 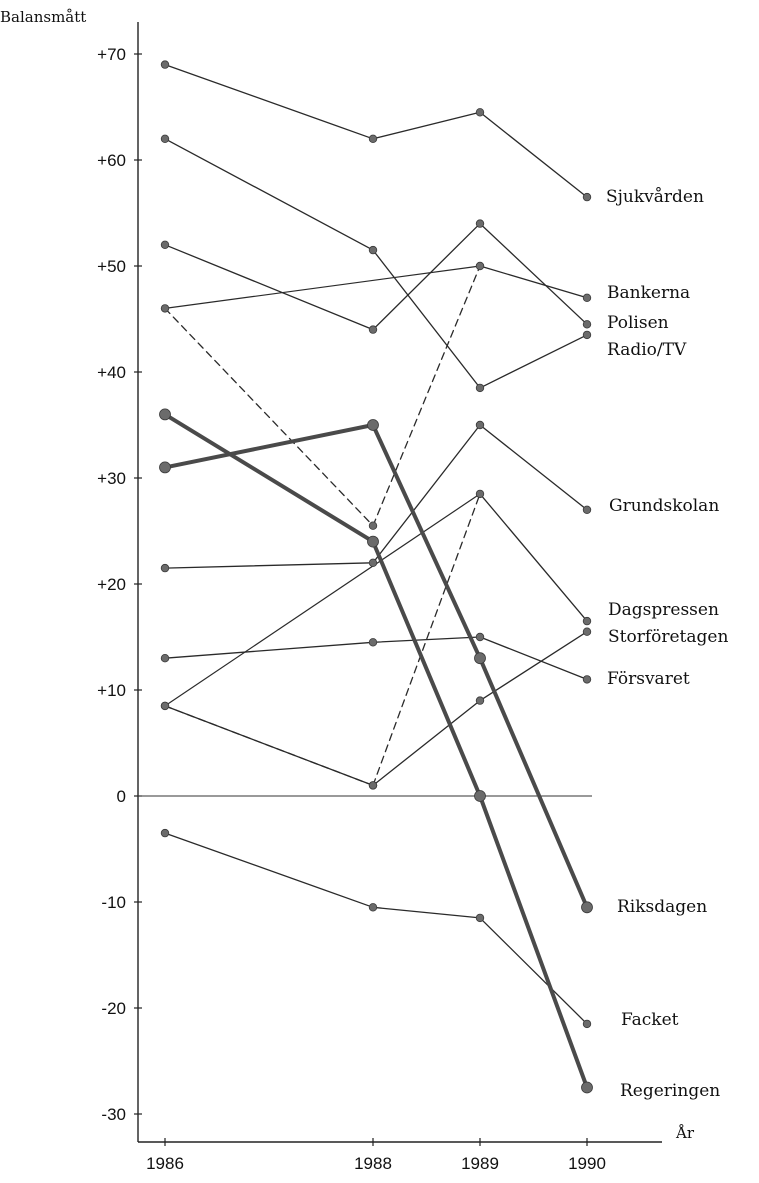 What do you see at coordinates (373, 1163) in the screenshot?
I see `x-tick-label: 1988` at bounding box center [373, 1163].